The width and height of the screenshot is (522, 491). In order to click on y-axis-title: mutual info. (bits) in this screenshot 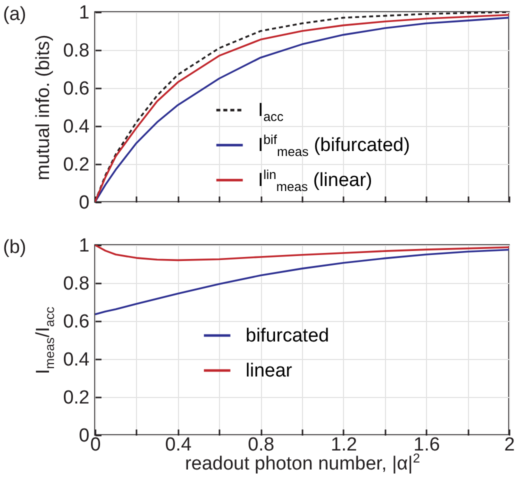, I will do `click(43, 107)`.